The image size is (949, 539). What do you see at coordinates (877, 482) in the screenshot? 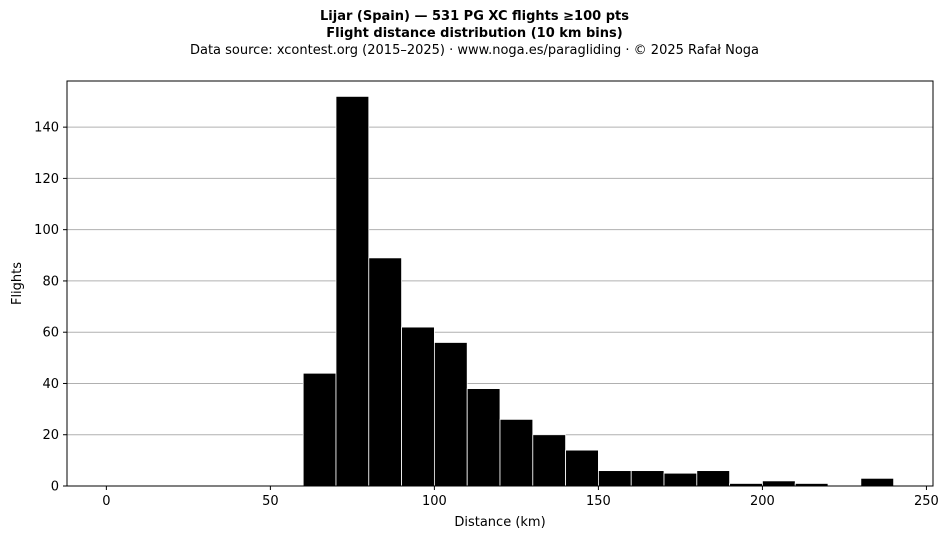
I see `bar-230-240km` at bounding box center [877, 482].